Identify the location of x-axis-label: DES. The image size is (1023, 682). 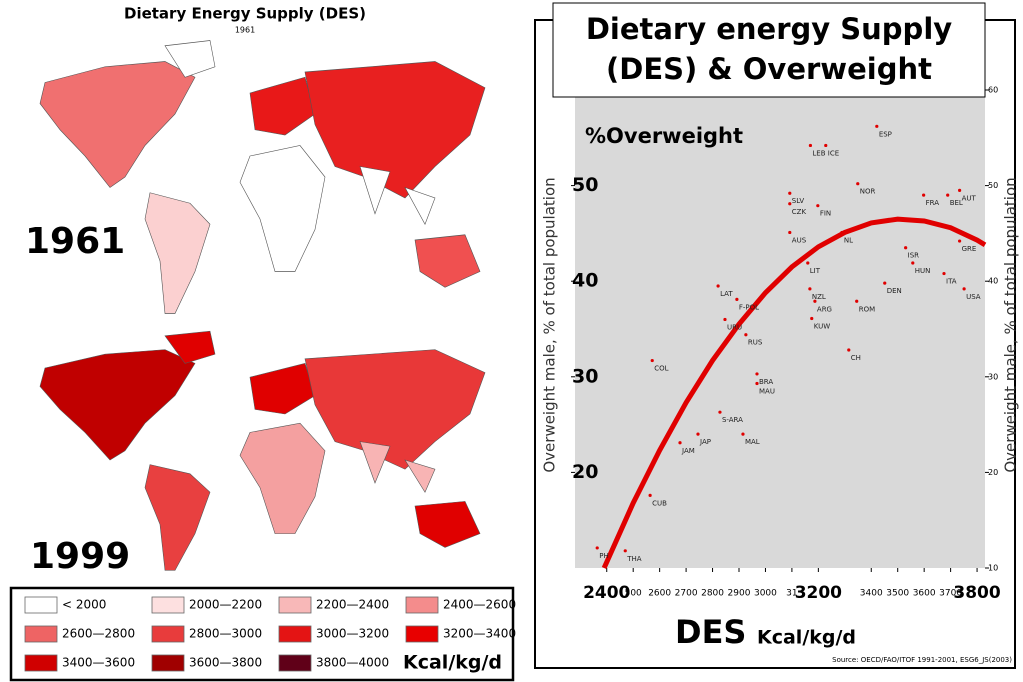
(710, 632).